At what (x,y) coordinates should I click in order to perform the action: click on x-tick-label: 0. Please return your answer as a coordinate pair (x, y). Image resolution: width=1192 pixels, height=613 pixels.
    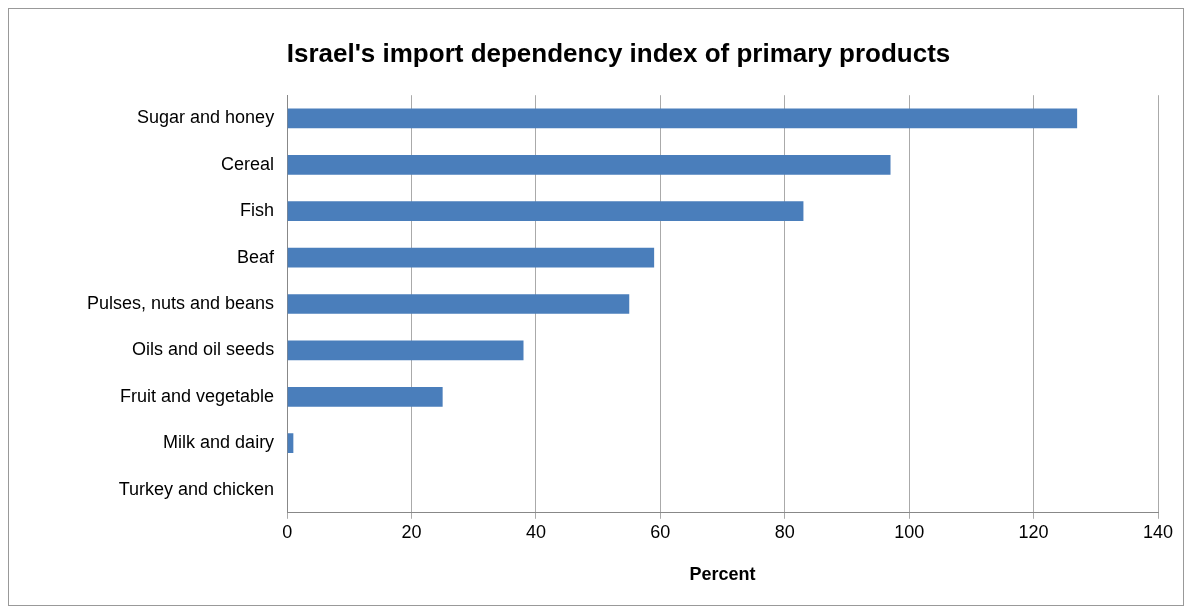
    Looking at the image, I should click on (287, 531).